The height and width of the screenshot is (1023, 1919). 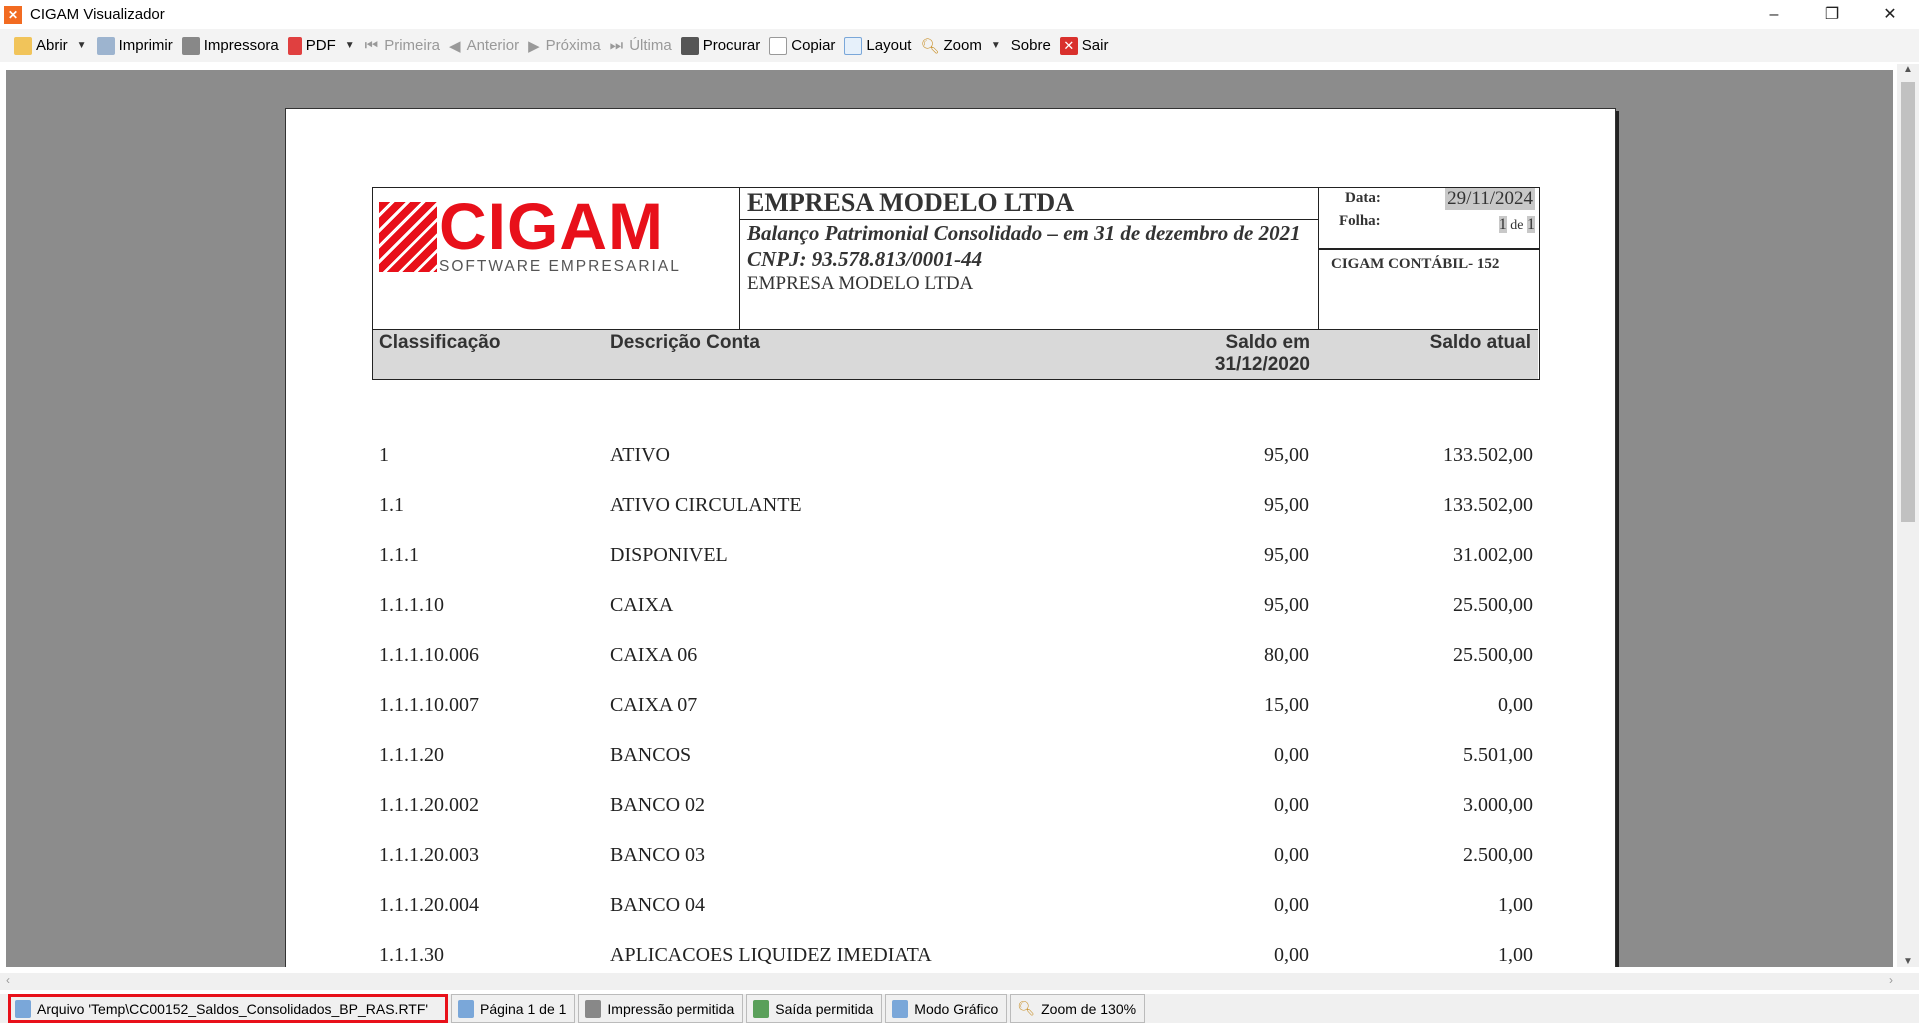 What do you see at coordinates (551, 226) in the screenshot?
I see `logo-brand: CIGAM` at bounding box center [551, 226].